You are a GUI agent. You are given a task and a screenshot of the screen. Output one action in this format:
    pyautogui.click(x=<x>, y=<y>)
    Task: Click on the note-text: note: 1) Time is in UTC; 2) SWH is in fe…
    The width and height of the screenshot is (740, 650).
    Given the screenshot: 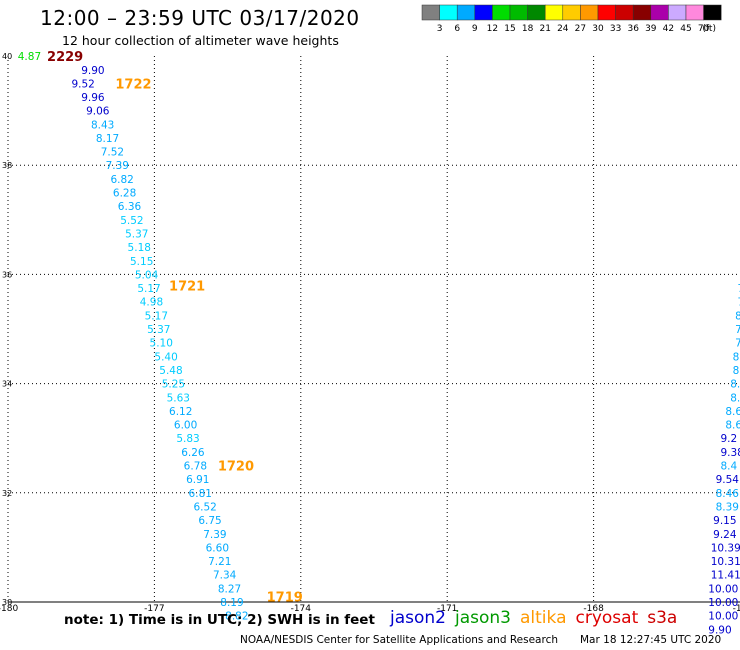 What is the action you would take?
    pyautogui.click(x=219, y=620)
    